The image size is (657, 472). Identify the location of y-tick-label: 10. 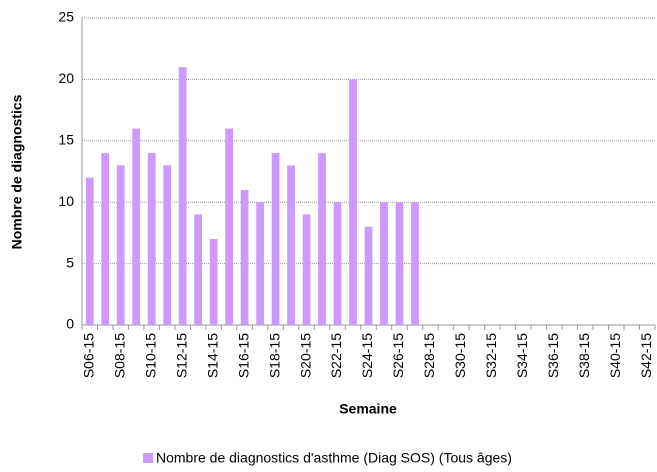
(66, 201).